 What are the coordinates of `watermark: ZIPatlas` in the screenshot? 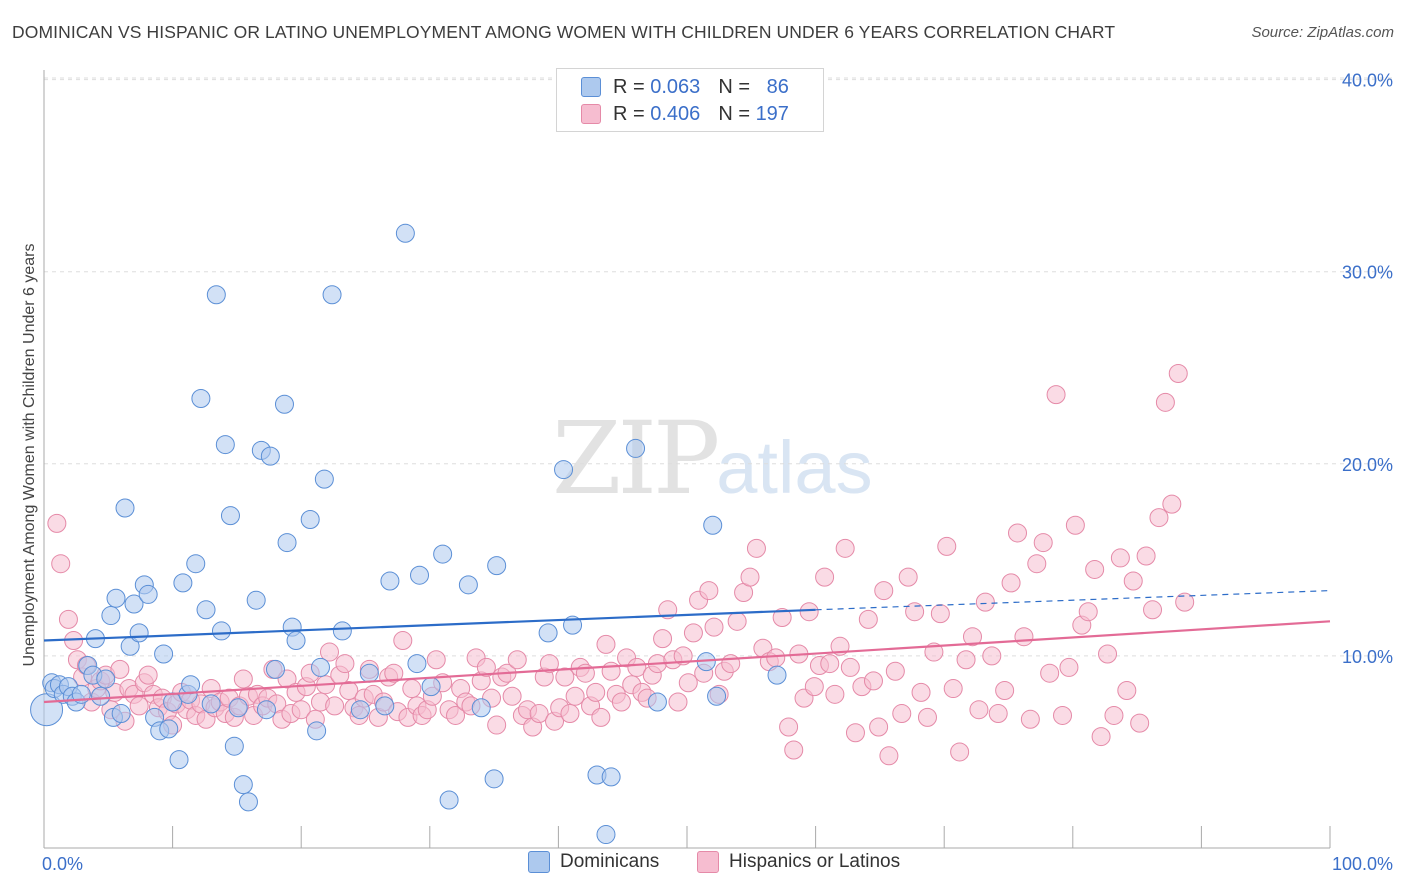 It's located at (712, 458).